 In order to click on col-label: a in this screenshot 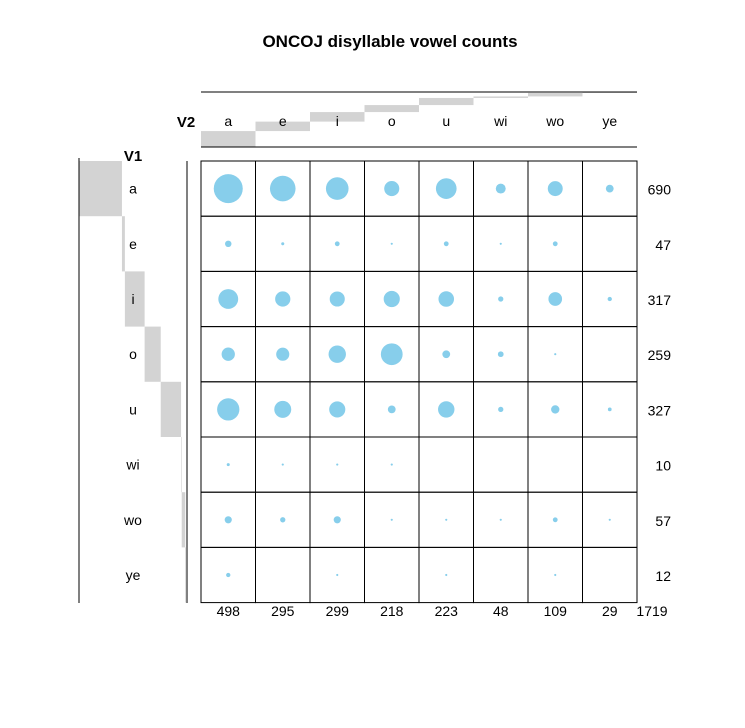, I will do `click(228, 121)`.